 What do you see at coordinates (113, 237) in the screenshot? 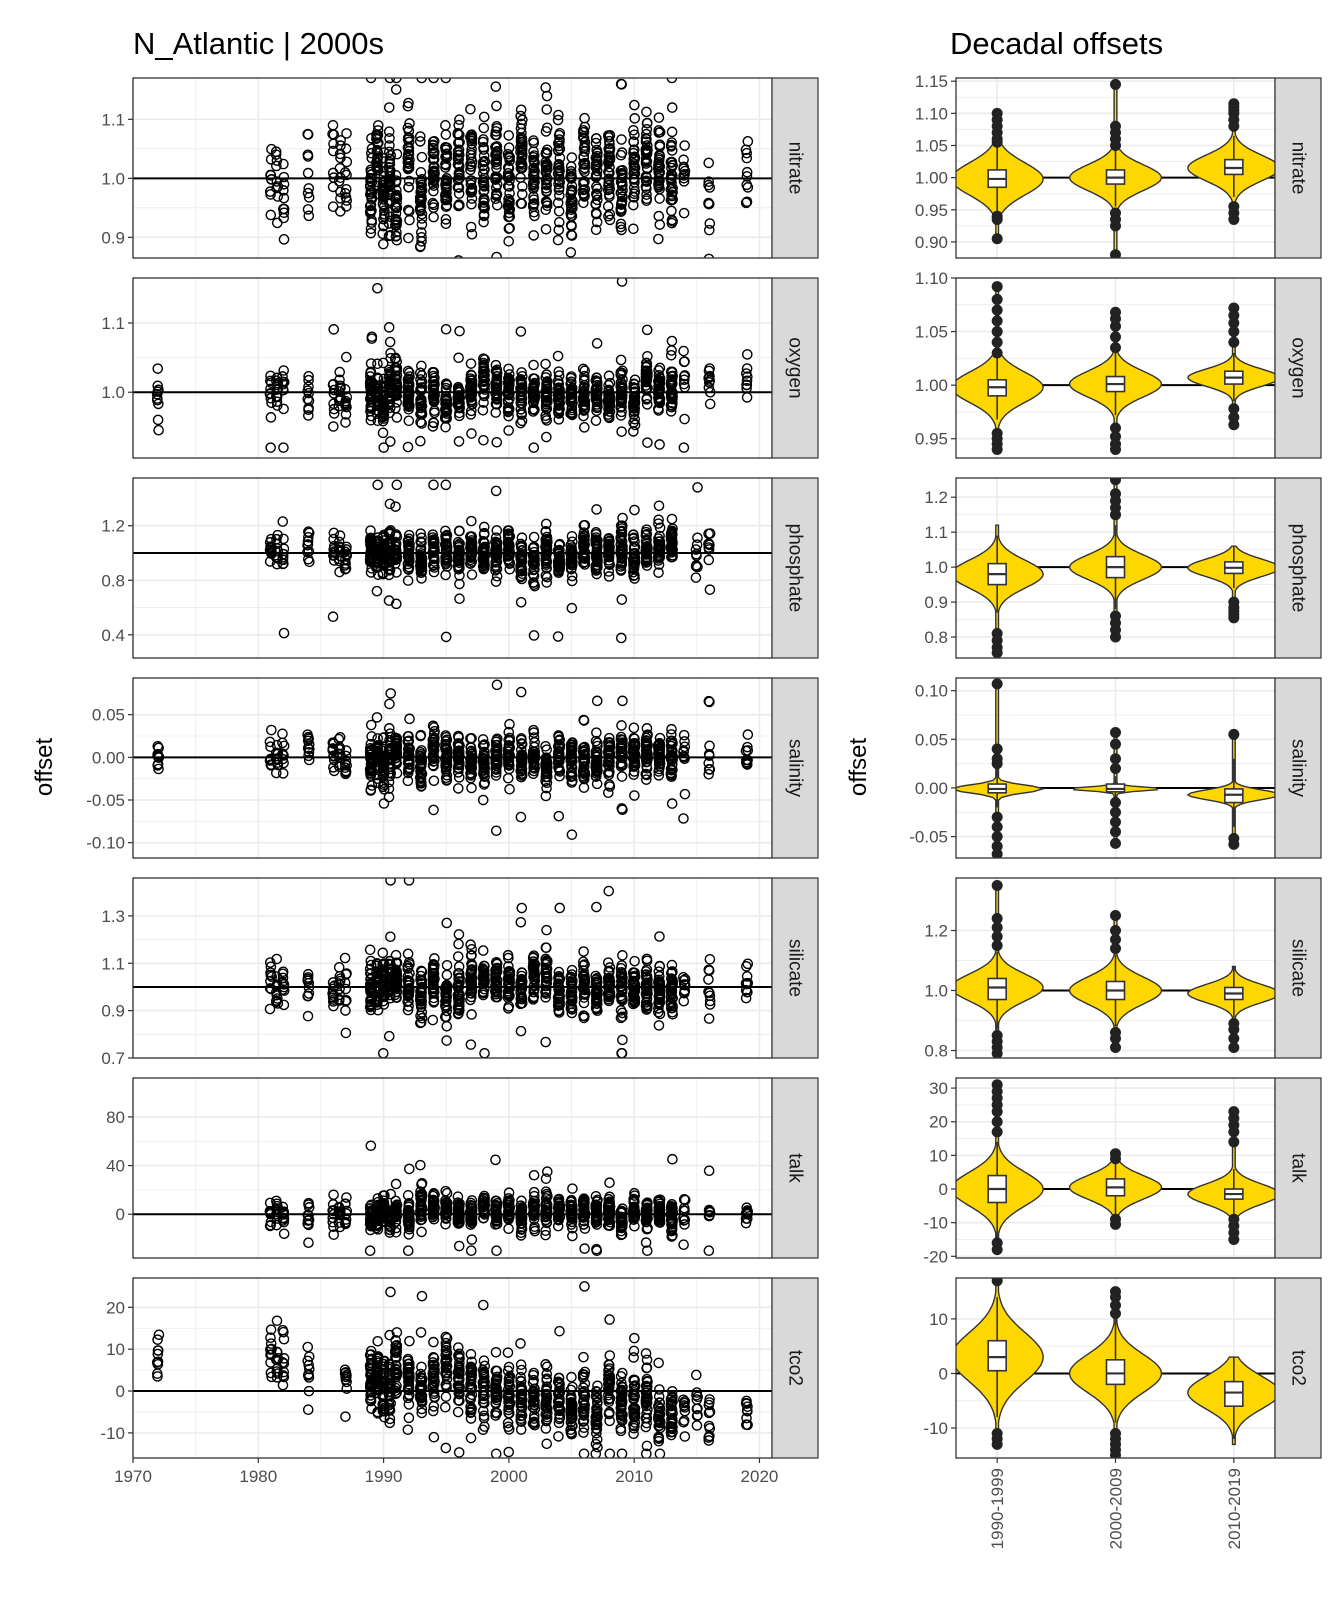
I see `y-tick-label: 0.9` at bounding box center [113, 237].